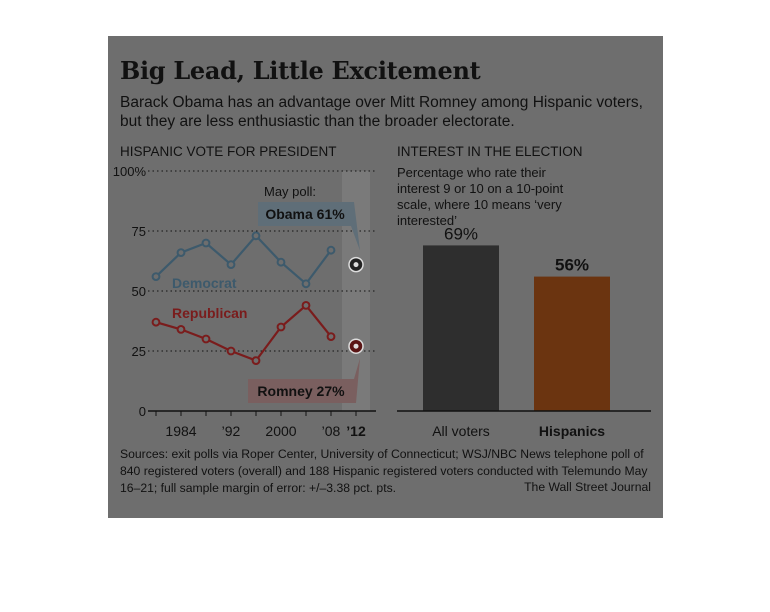  Describe the element at coordinates (304, 380) in the screenshot. I see `romney-callout-box` at that location.